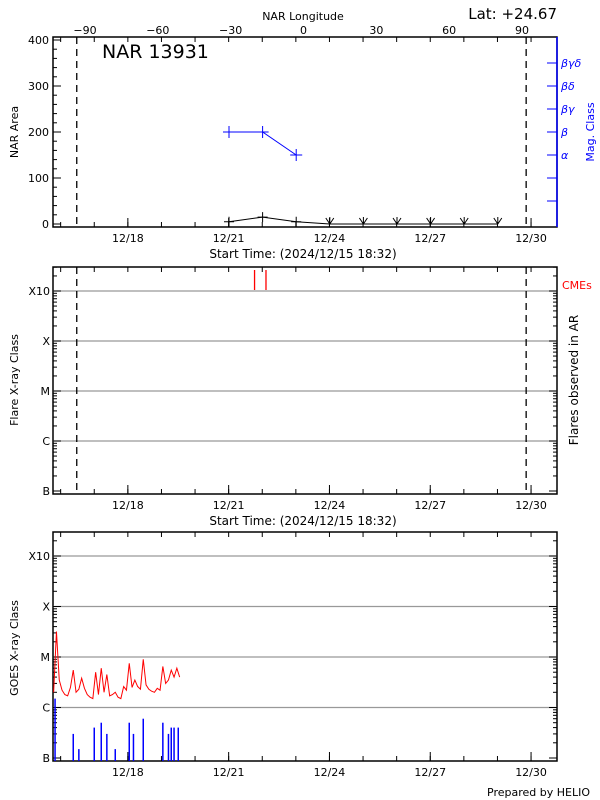 Image resolution: width=600 pixels, height=800 pixels. What do you see at coordinates (155, 52) in the screenshot?
I see `region-title: NAR 13931` at bounding box center [155, 52].